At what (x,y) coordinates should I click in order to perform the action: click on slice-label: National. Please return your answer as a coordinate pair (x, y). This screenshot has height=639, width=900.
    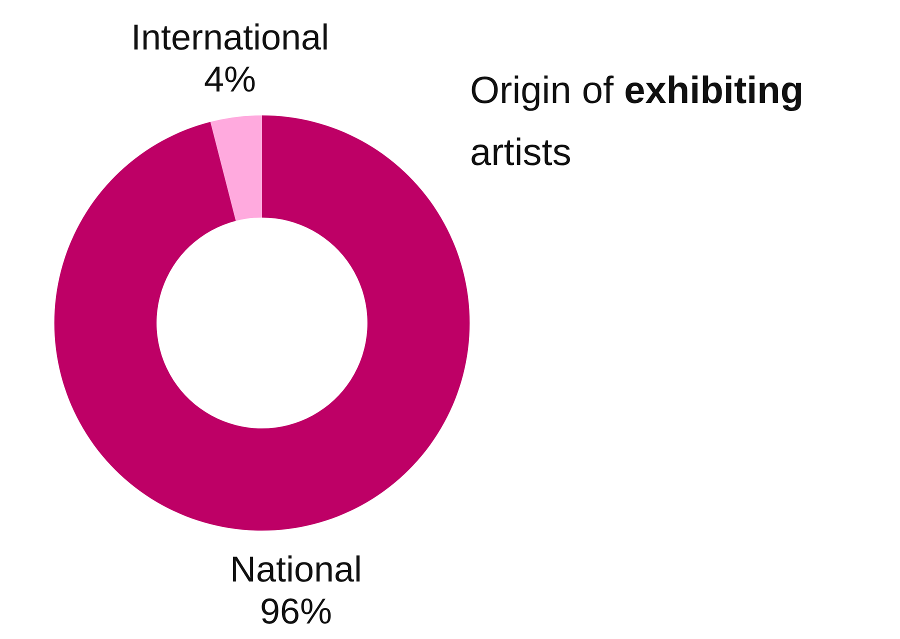
    Looking at the image, I should click on (296, 569).